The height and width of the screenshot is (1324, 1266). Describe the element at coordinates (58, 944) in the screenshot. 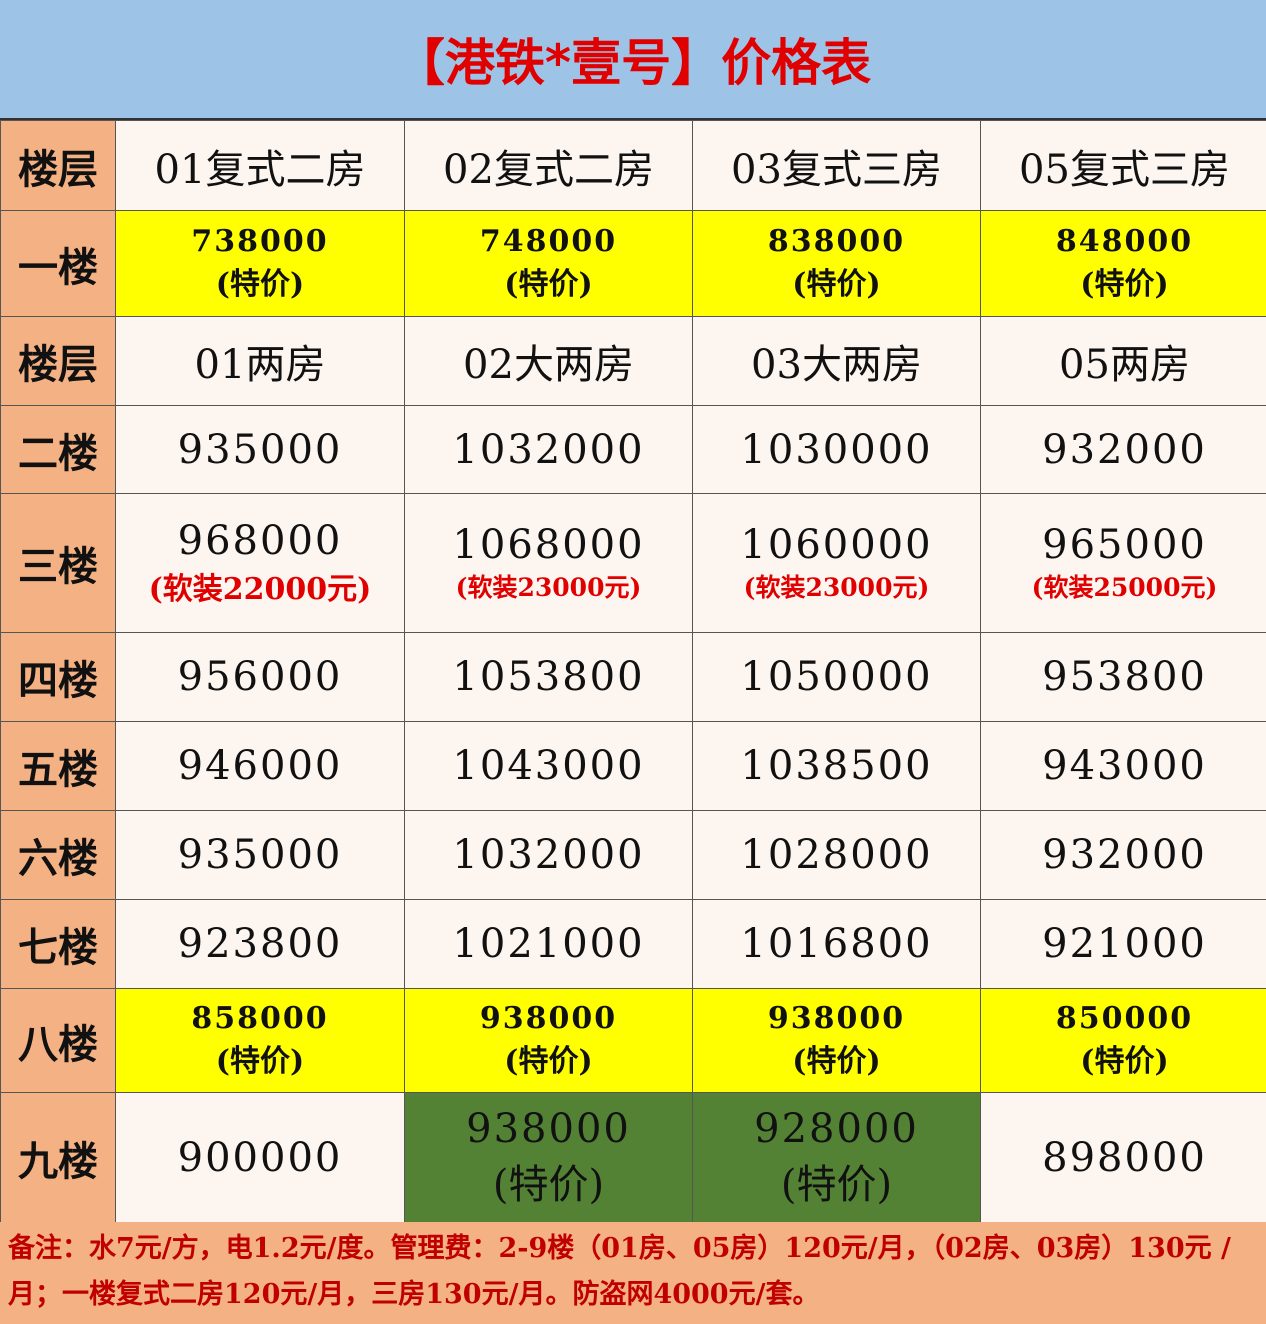

I see `floor-label: 七楼` at that location.